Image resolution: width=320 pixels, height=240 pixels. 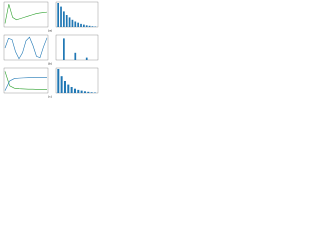 I want to click on caption: (c), so click(x=50, y=97).